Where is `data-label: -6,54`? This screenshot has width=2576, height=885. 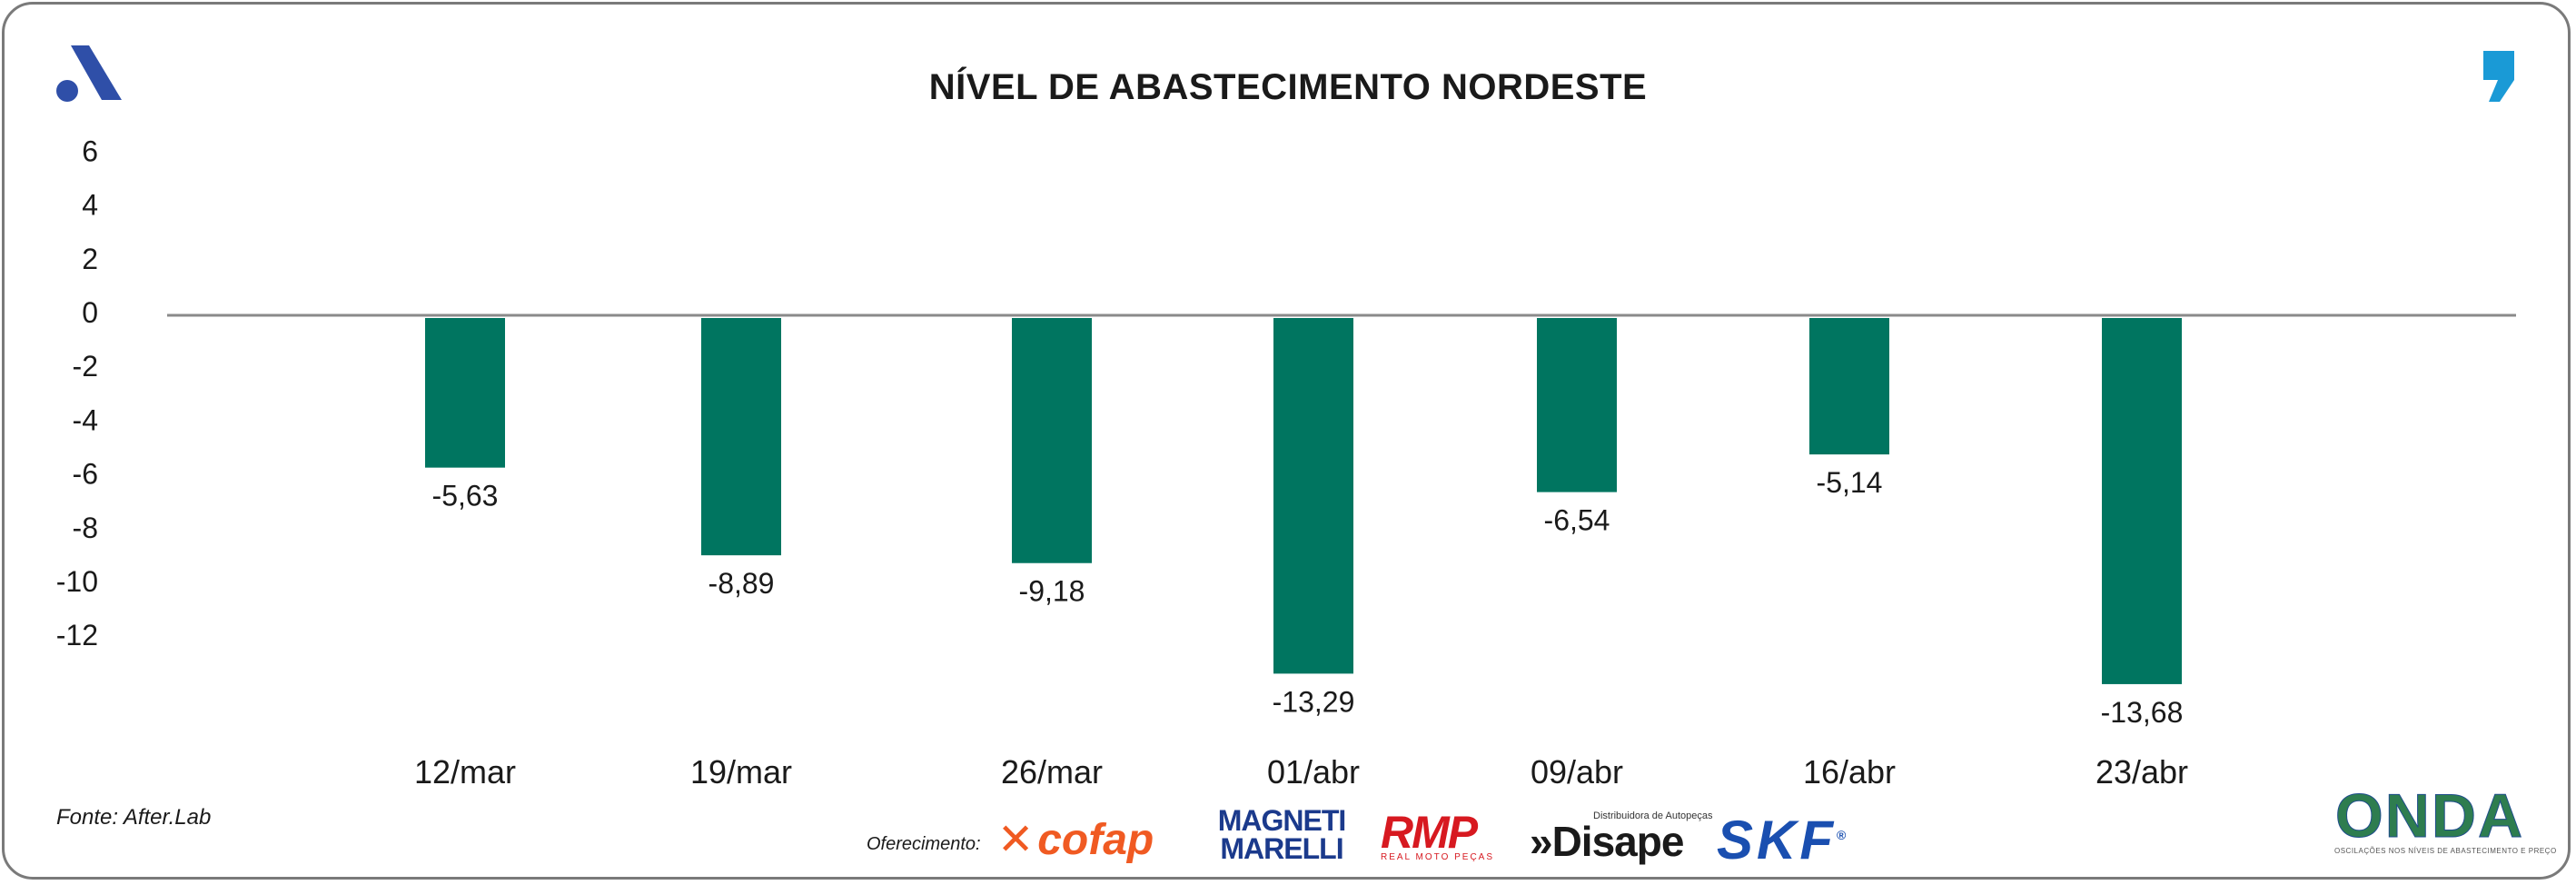 data-label: -6,54 is located at coordinates (1577, 520).